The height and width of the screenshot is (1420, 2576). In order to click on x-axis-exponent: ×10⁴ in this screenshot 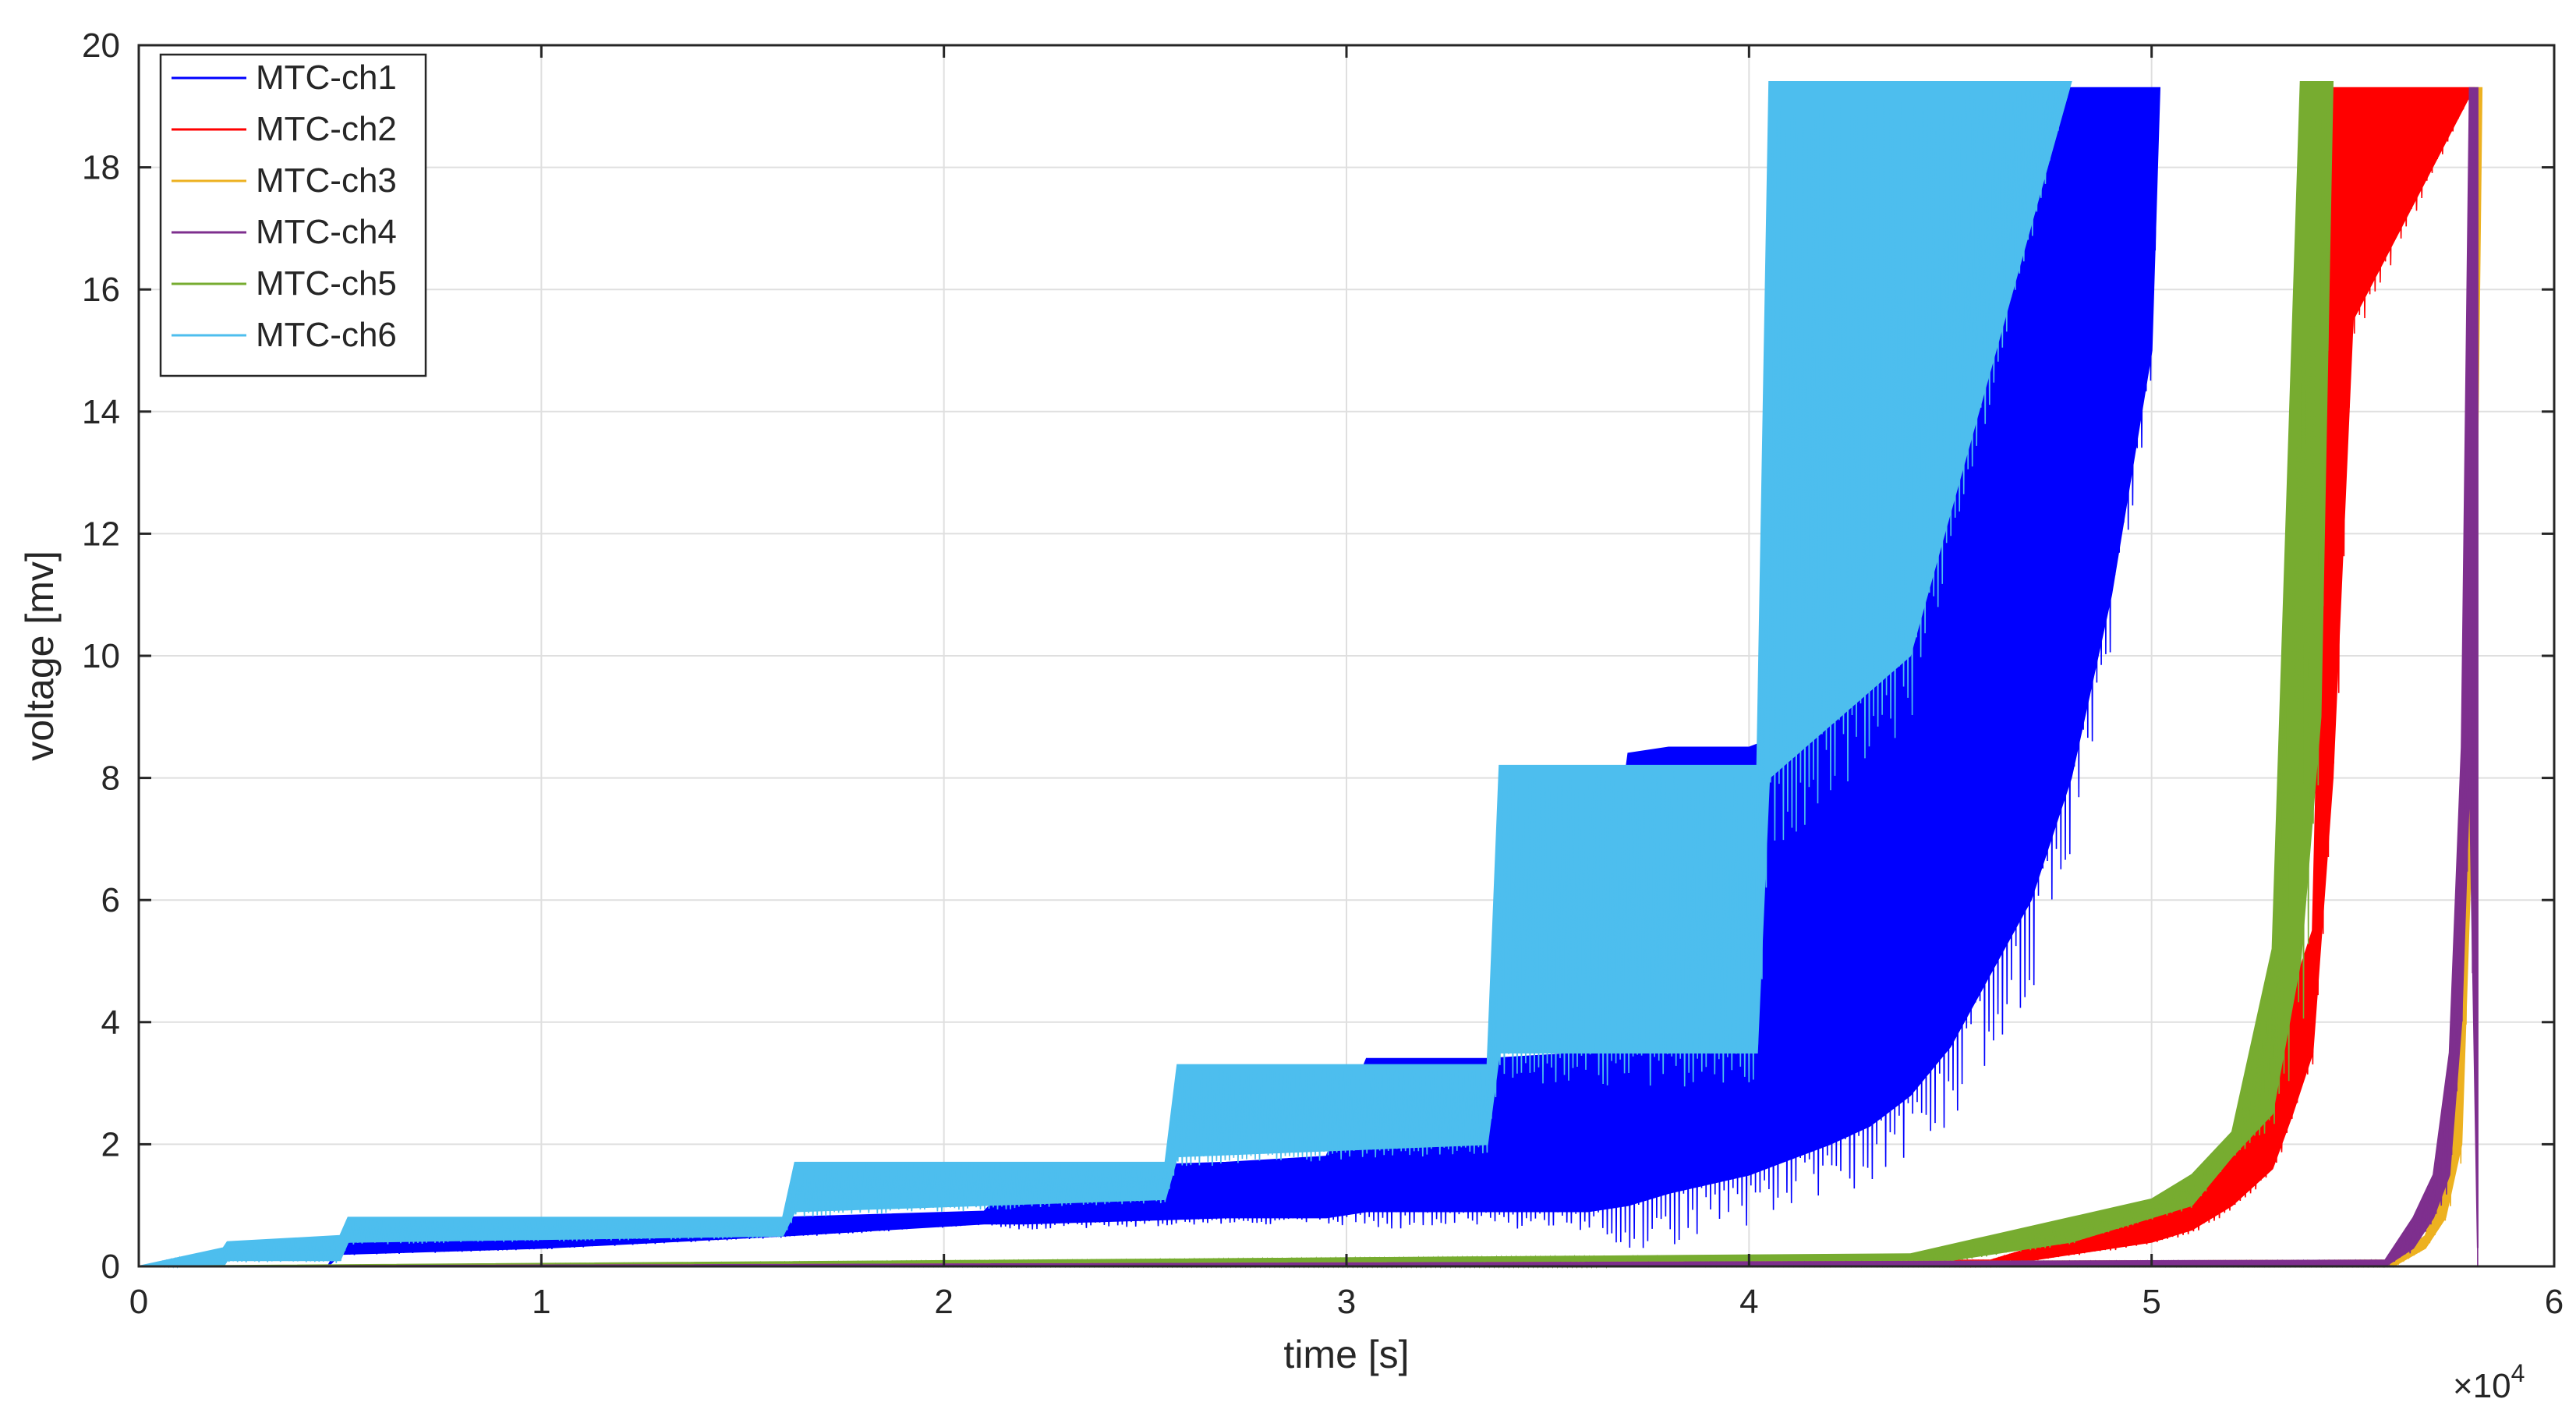, I will do `click(2489, 1382)`.